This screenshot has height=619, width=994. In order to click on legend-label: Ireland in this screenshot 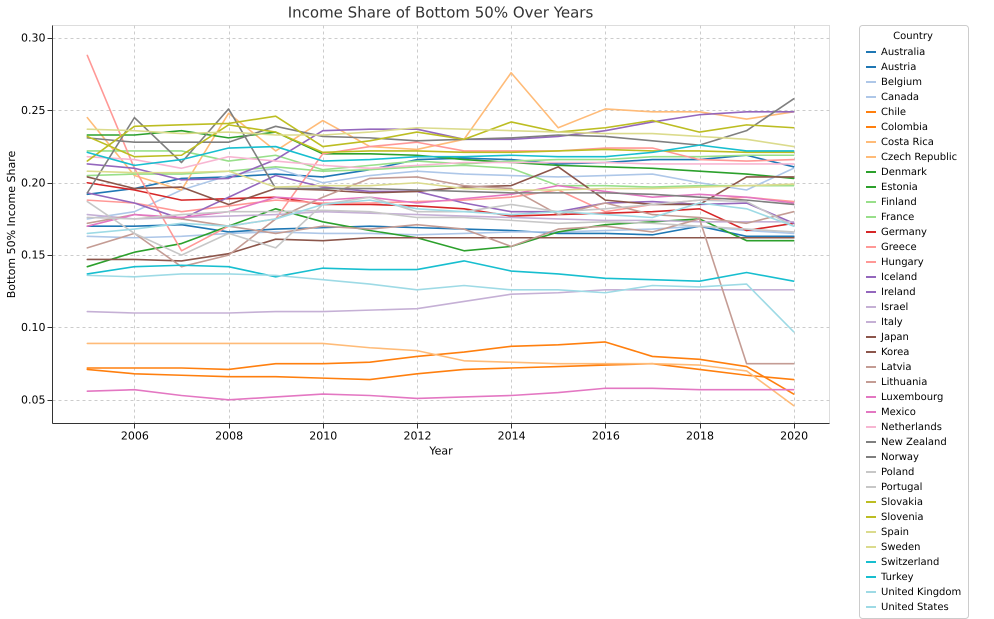, I will do `click(898, 292)`.